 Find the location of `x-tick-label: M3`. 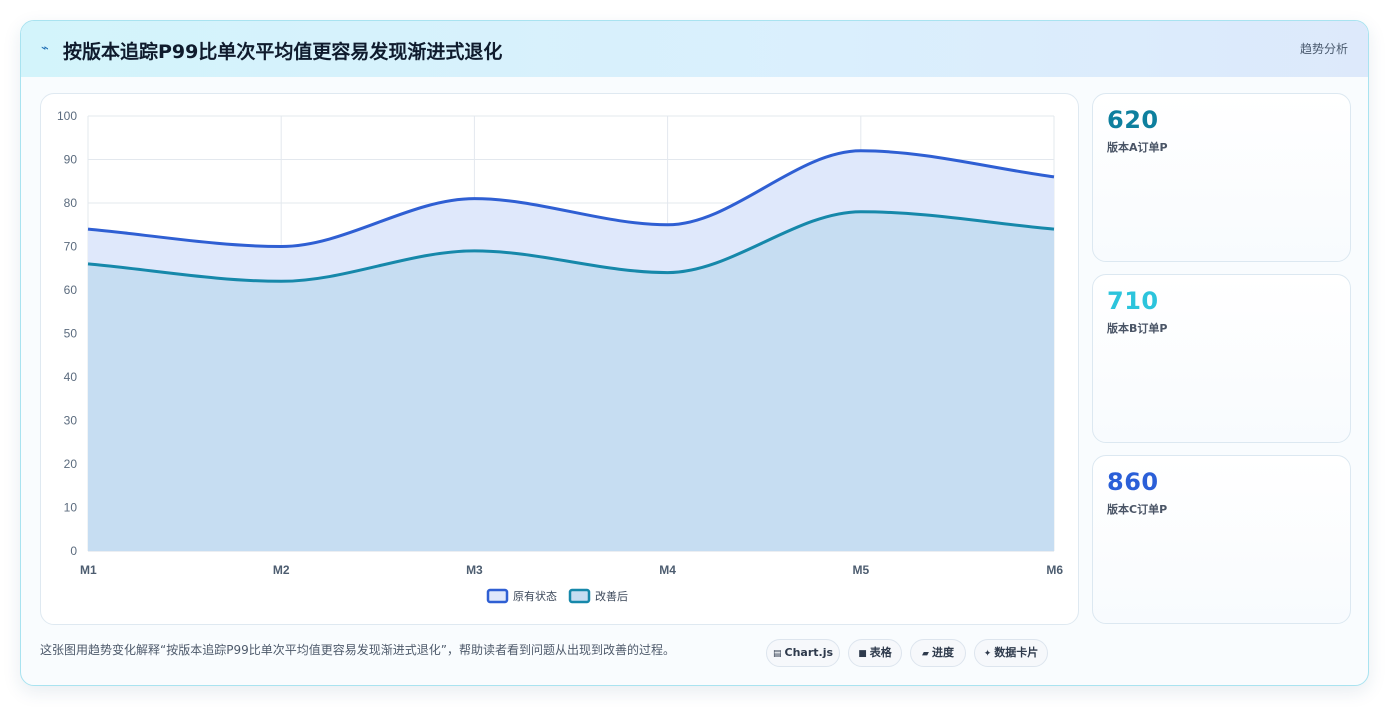

x-tick-label: M3 is located at coordinates (474, 570).